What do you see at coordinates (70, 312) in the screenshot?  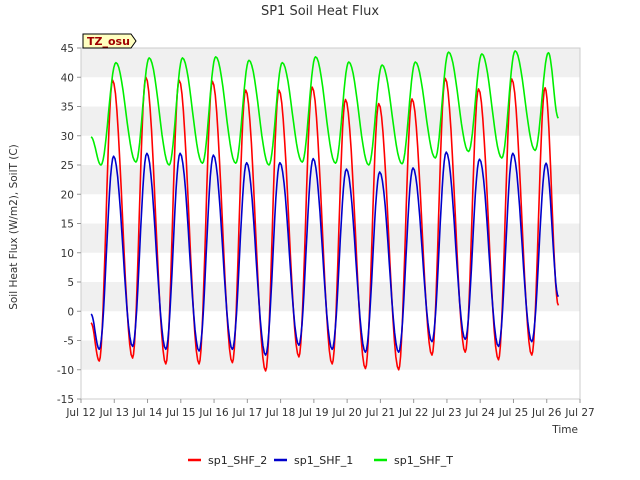 I see `y-tick-label: 0` at bounding box center [70, 312].